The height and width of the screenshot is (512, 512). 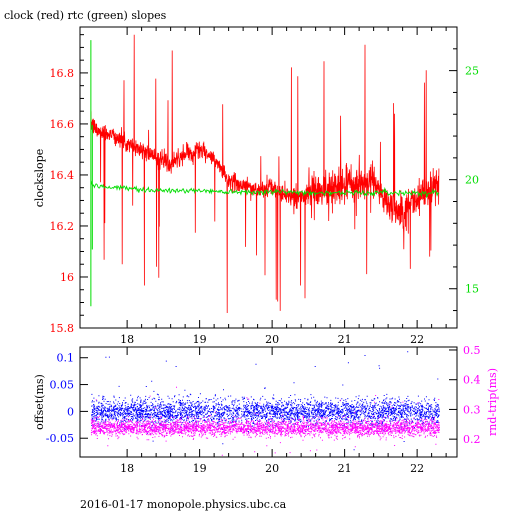 What do you see at coordinates (62, 73) in the screenshot?
I see `top-ytick-label: 16.8` at bounding box center [62, 73].